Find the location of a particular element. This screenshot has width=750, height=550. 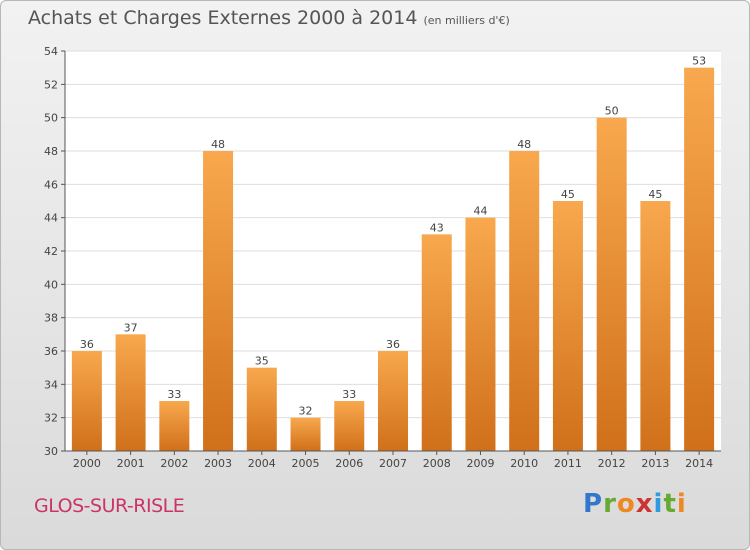

bar-value-label: 50 is located at coordinates (612, 111).